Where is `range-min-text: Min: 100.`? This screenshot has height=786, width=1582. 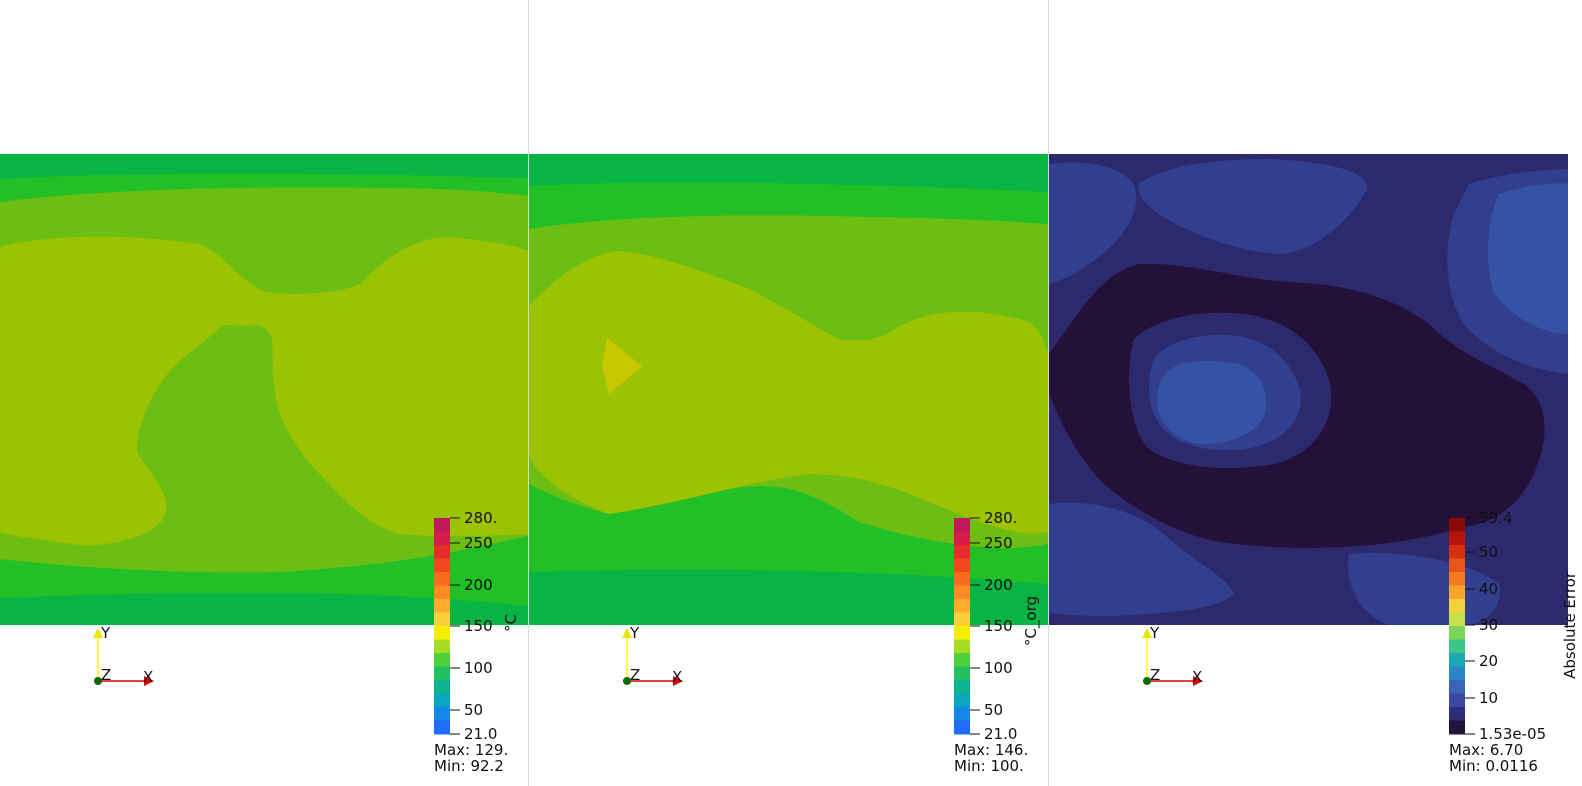
range-min-text: Min: 100. is located at coordinates (989, 766).